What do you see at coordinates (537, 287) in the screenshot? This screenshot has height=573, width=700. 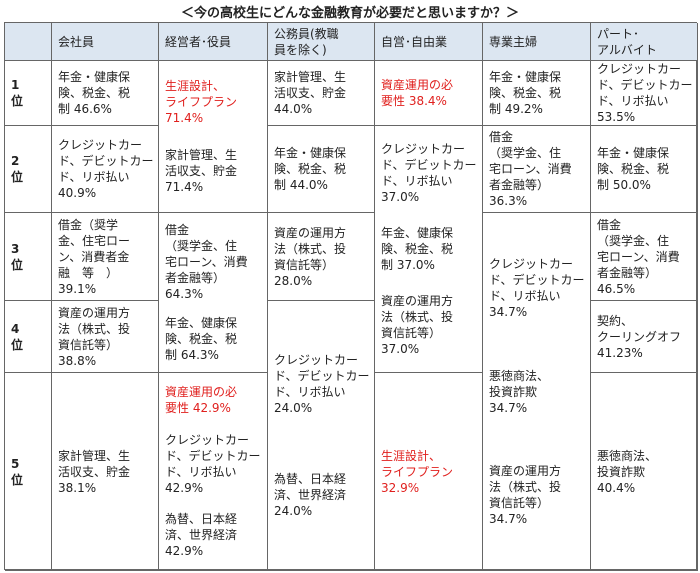 I see `answer-item: クレジットカー ド、デビットカー ド、リボ払い 34.7%` at bounding box center [537, 287].